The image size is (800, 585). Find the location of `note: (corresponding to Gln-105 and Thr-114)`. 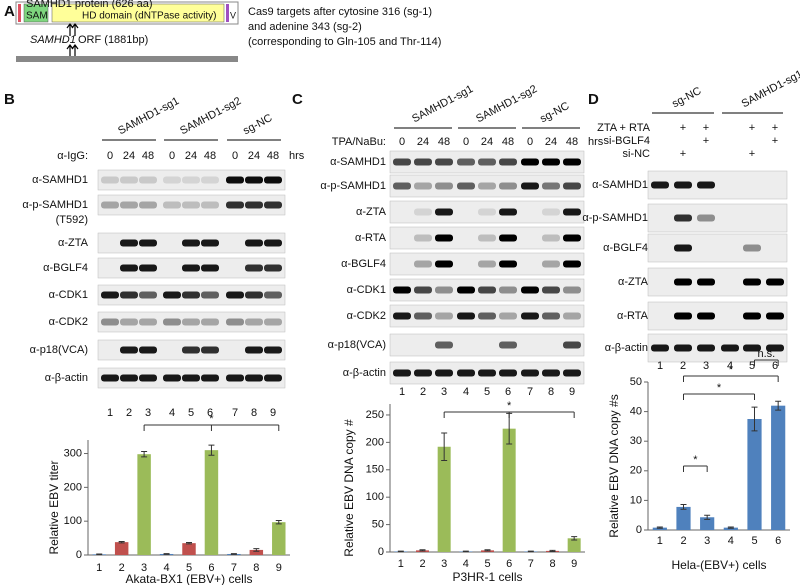

note: (corresponding to Gln-105 and Thr-114) is located at coordinates (344, 42).